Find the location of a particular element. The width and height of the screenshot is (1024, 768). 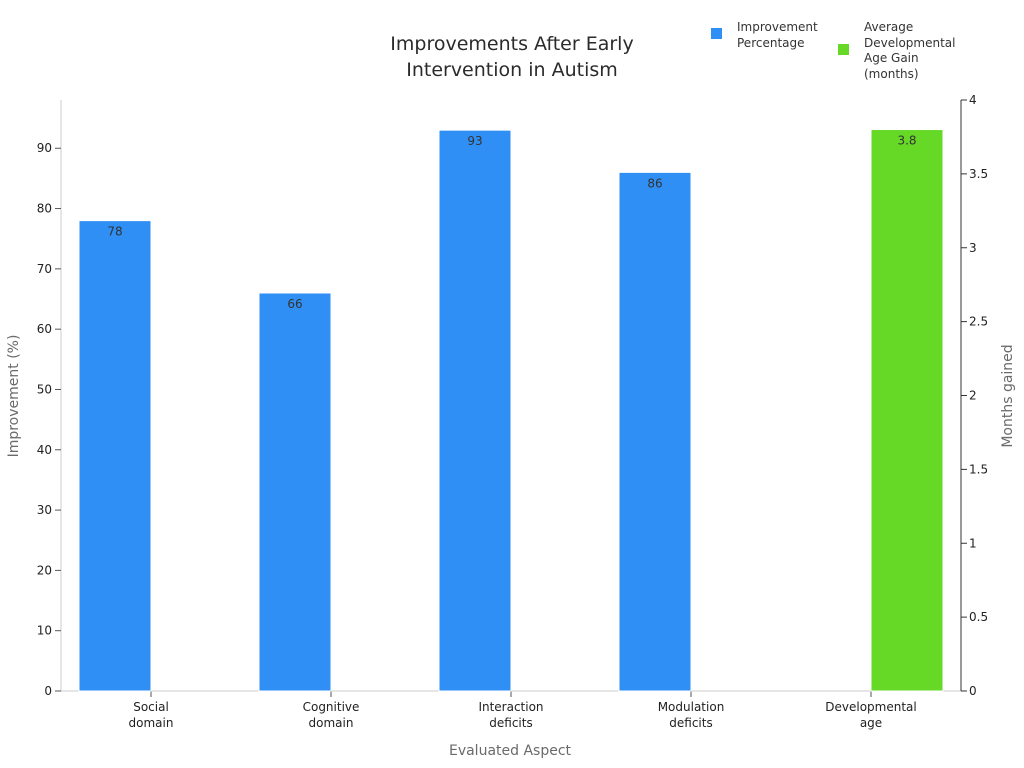

legend-label-improvement-line-1: Improvement is located at coordinates (777, 27).